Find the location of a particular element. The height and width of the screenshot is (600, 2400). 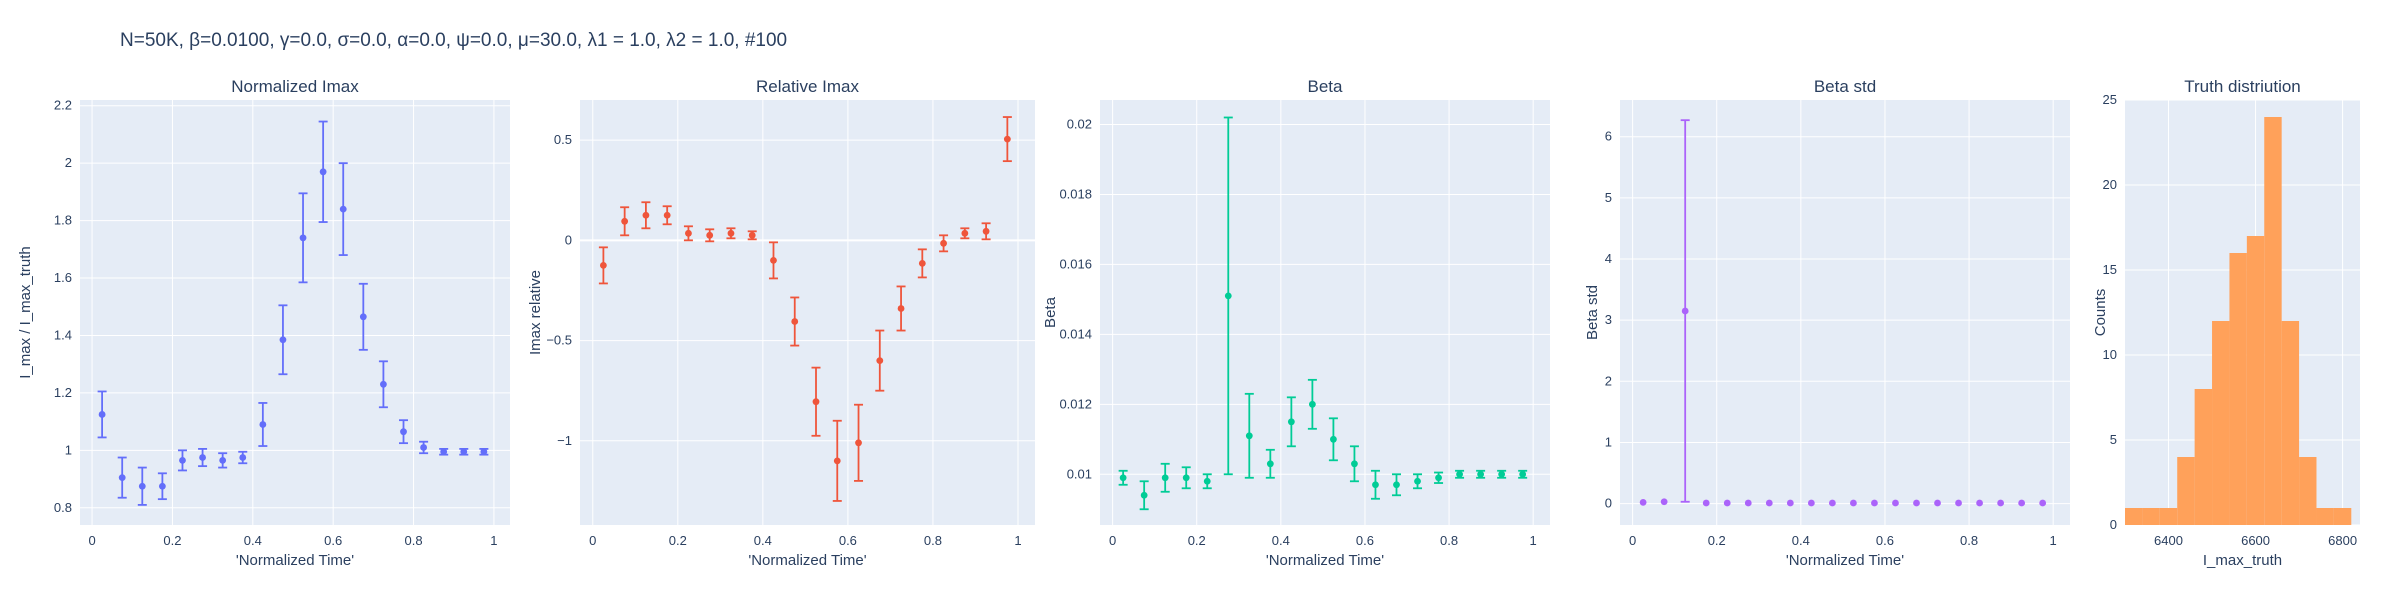

y-axis-label: Beta std is located at coordinates (1592, 312).